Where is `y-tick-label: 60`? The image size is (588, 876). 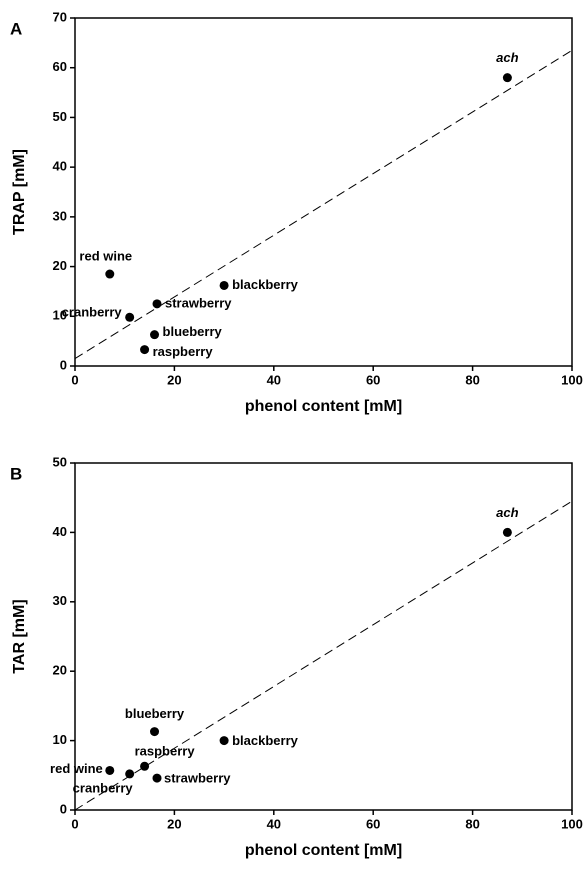
y-tick-label: 60 is located at coordinates (60, 66).